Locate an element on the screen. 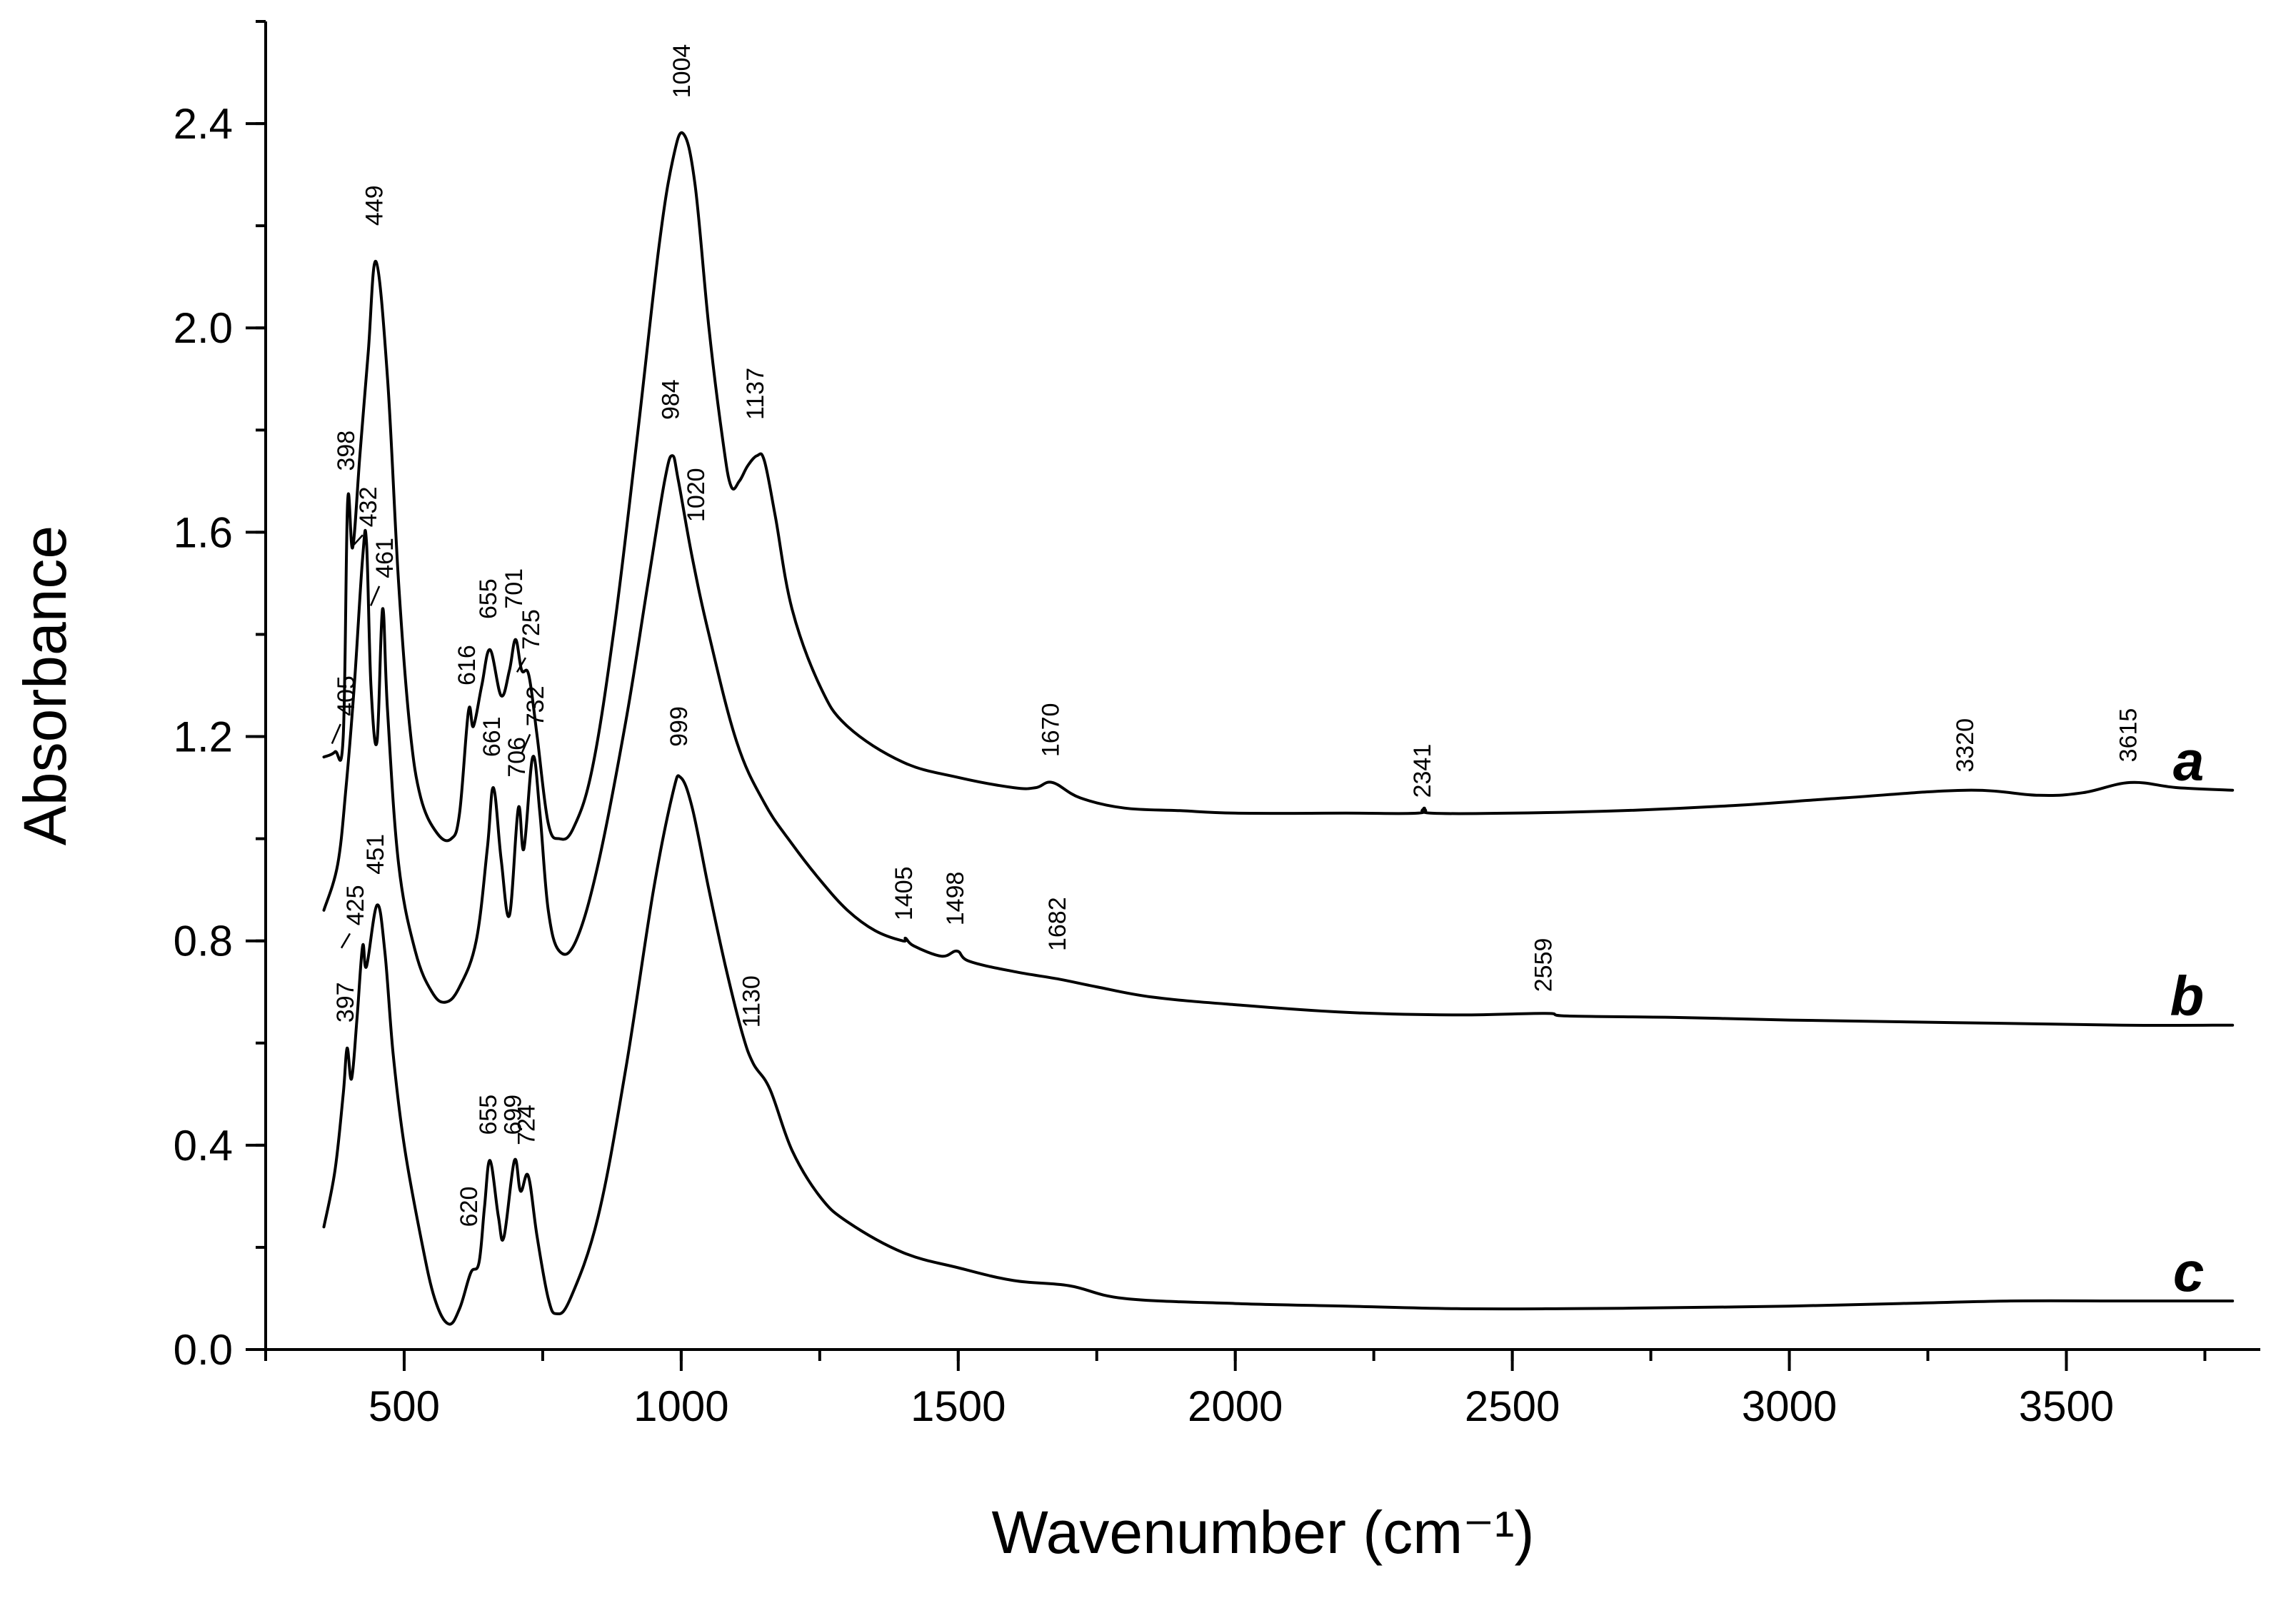 Image resolution: width=2296 pixels, height=1603 pixels. peak-label: 397 is located at coordinates (345, 1002).